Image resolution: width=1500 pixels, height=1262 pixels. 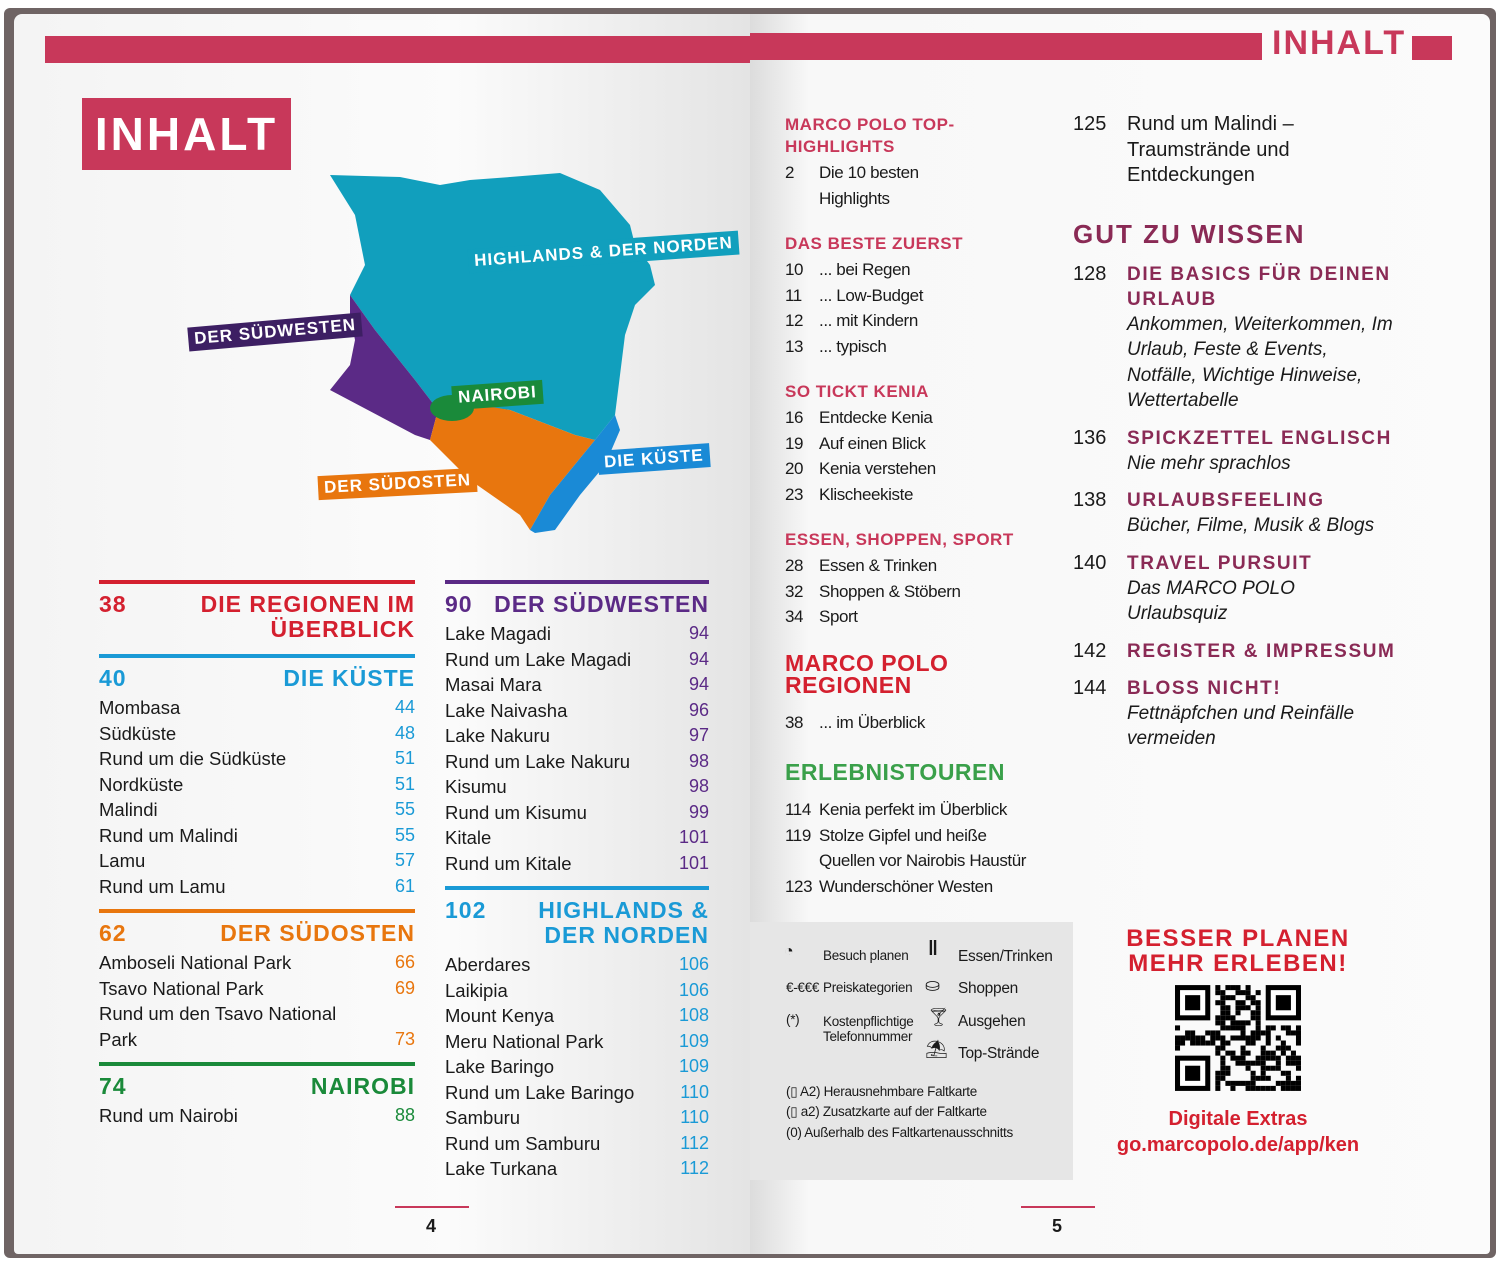 I want to click on section-page-number: 62, so click(x=113, y=933).